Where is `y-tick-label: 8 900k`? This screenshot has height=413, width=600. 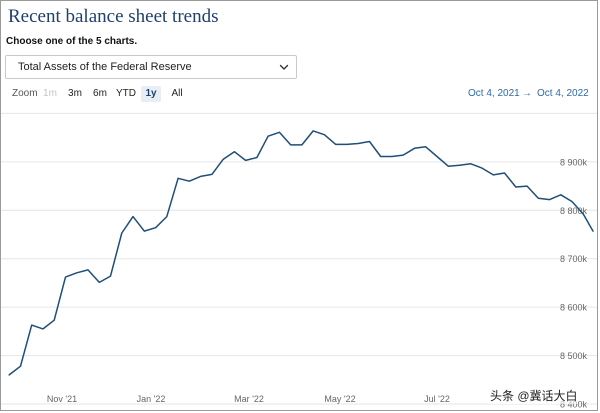 y-tick-label: 8 900k is located at coordinates (574, 162).